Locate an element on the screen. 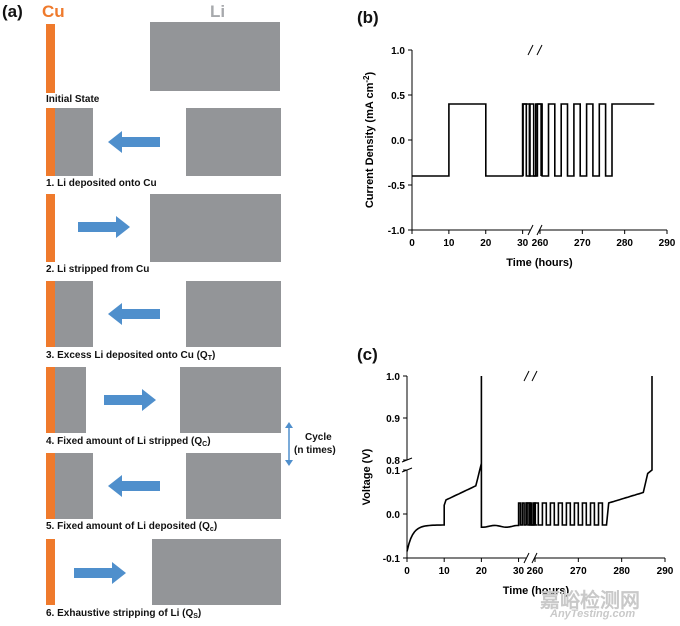  panel-a-tag: (a) is located at coordinates (12, 11).